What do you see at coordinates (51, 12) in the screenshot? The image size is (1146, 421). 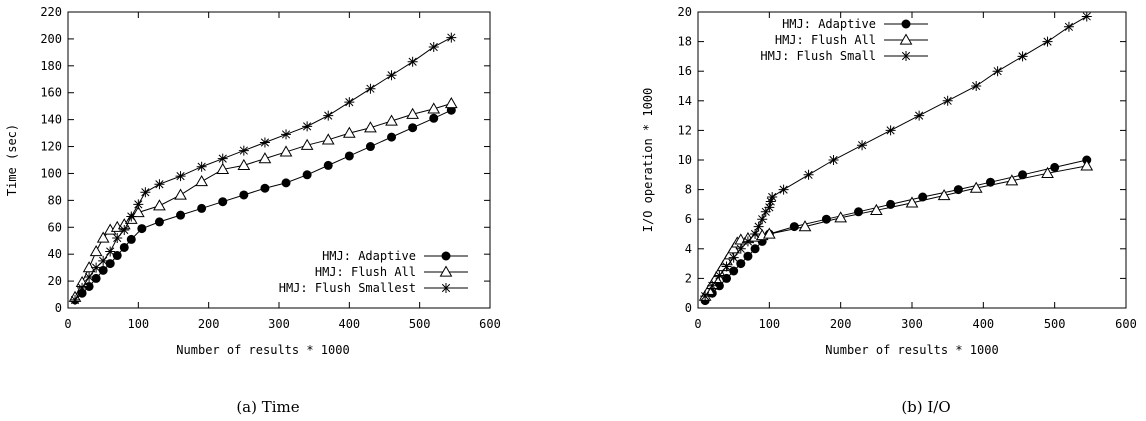 I see `time-y-tick-label: 220` at bounding box center [51, 12].